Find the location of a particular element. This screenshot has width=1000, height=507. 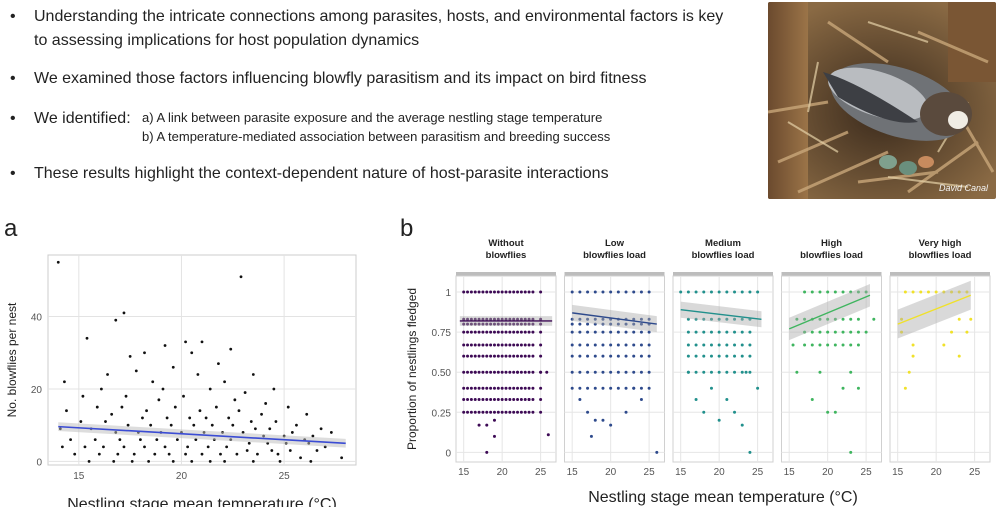

facet-label: blowflies is located at coordinates (506, 255).